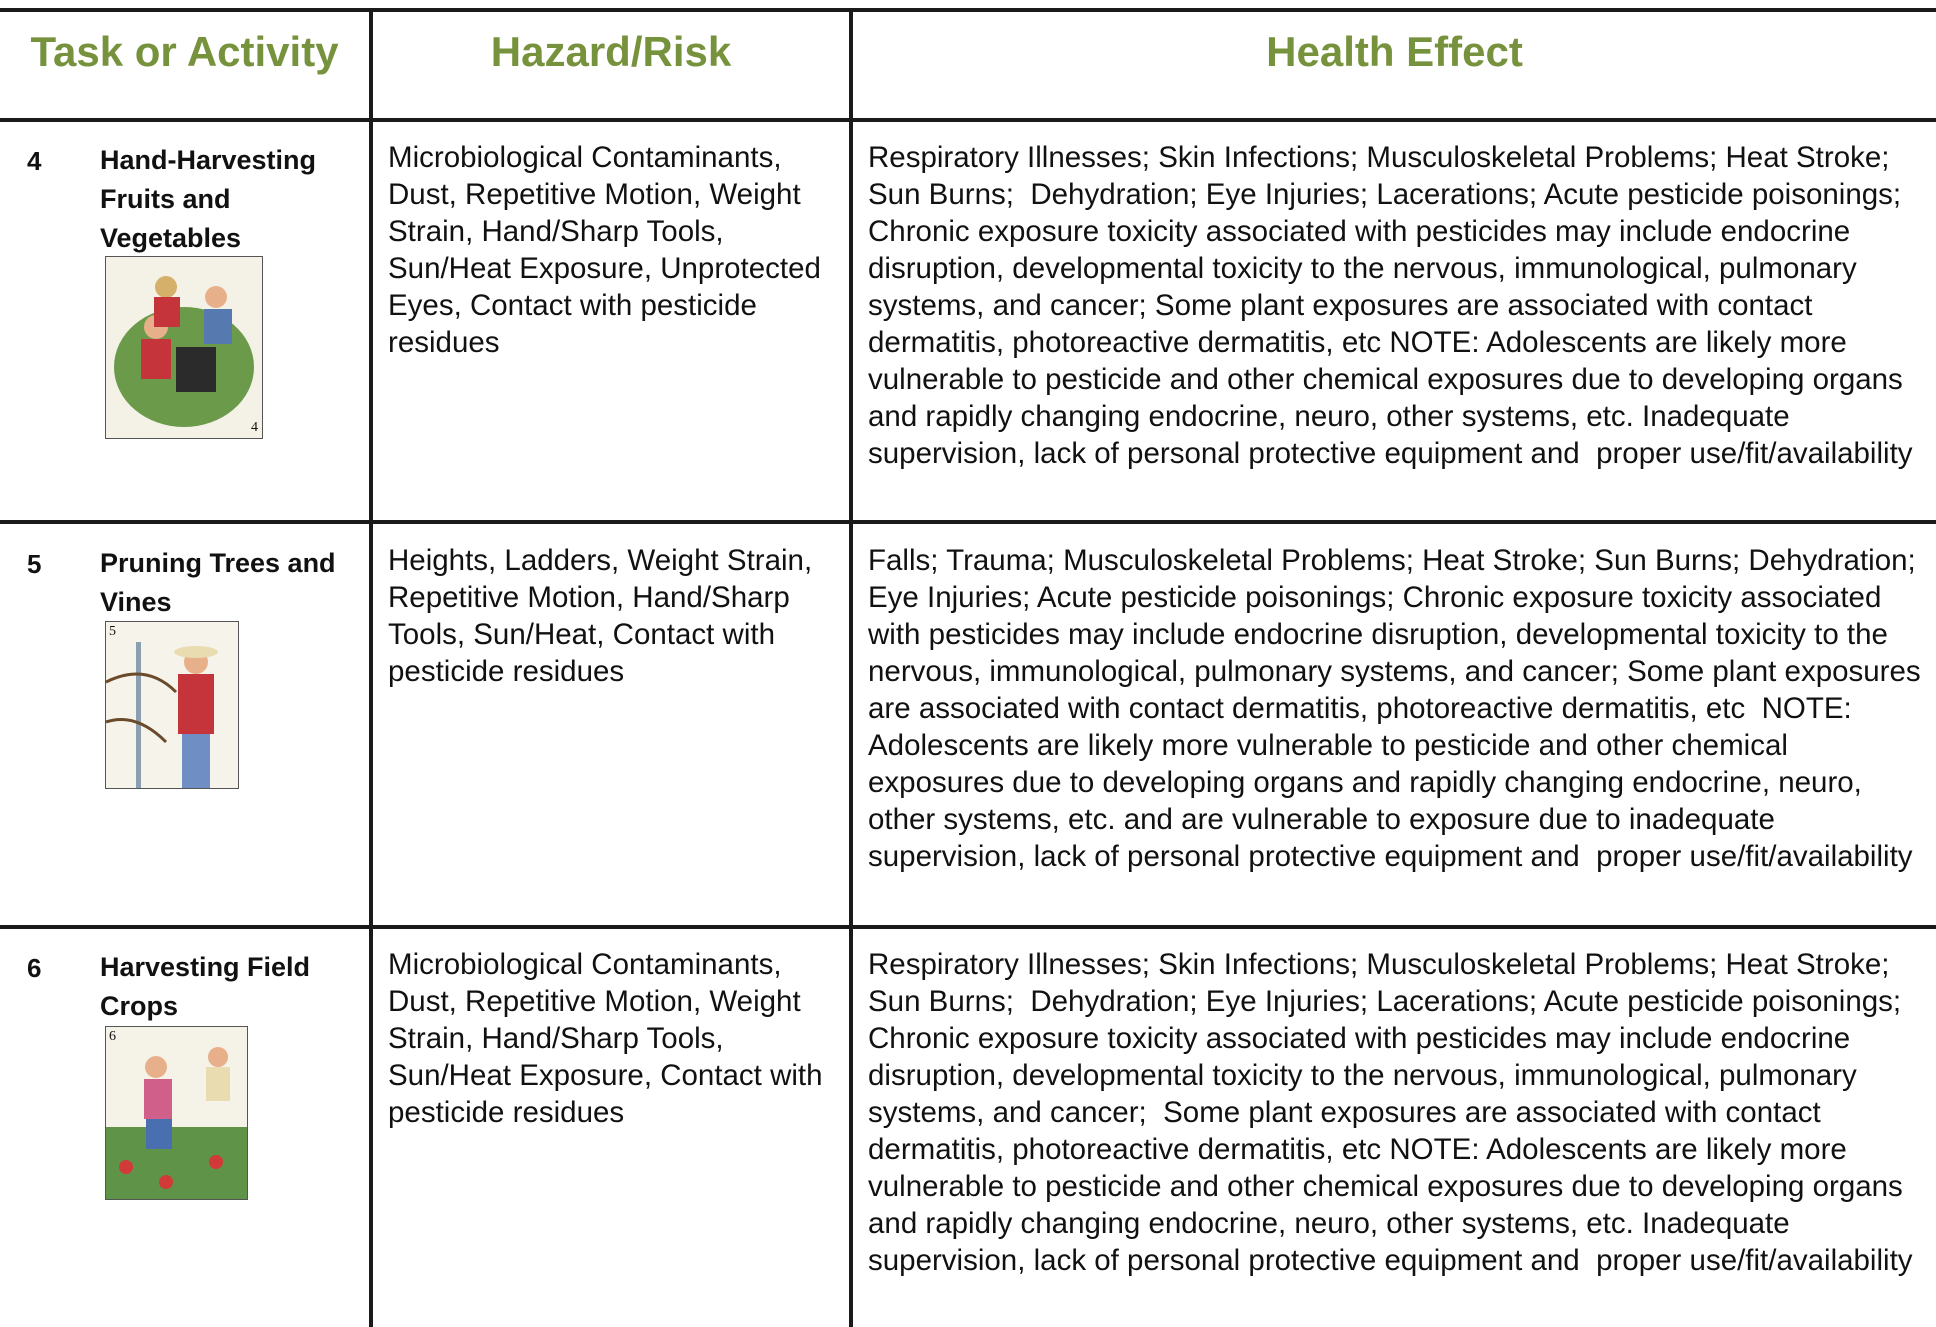  What do you see at coordinates (611, 51) in the screenshot?
I see `column-header: Hazard/Risk` at bounding box center [611, 51].